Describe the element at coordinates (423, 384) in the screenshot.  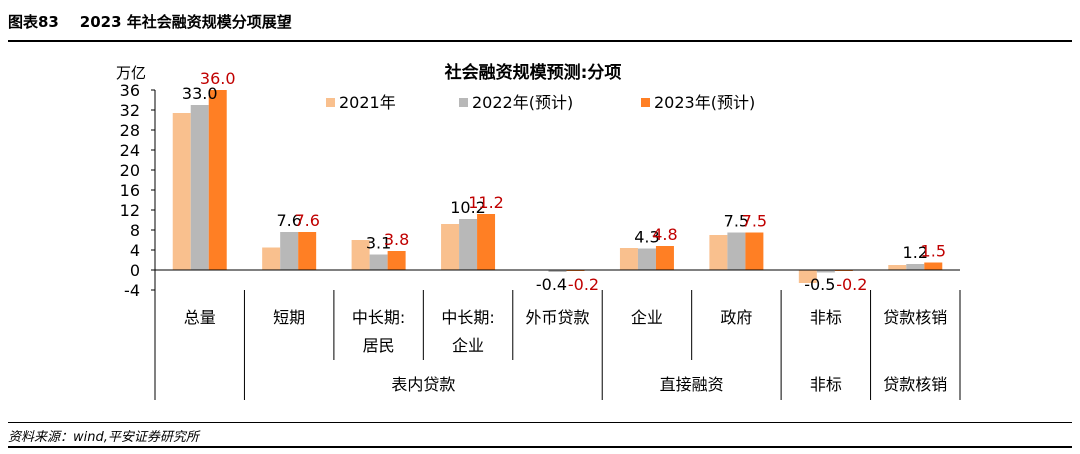
I see `group-label: 表内贷款` at that location.